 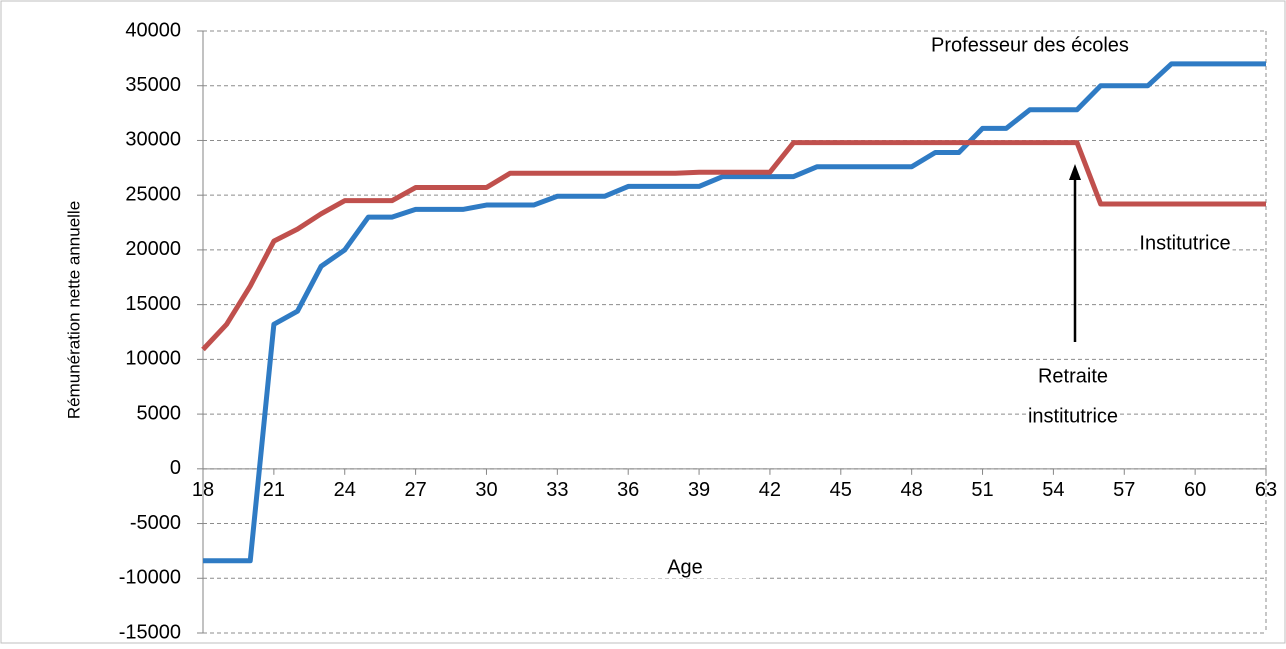 I want to click on annotation: Retraite, so click(x=1073, y=376).